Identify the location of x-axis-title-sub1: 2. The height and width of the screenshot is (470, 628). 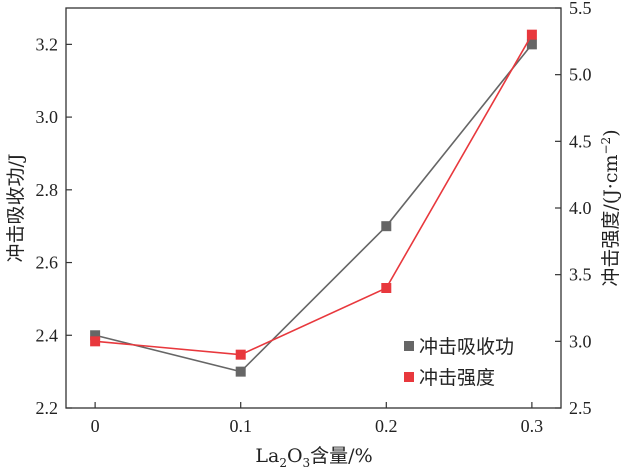
(283, 463).